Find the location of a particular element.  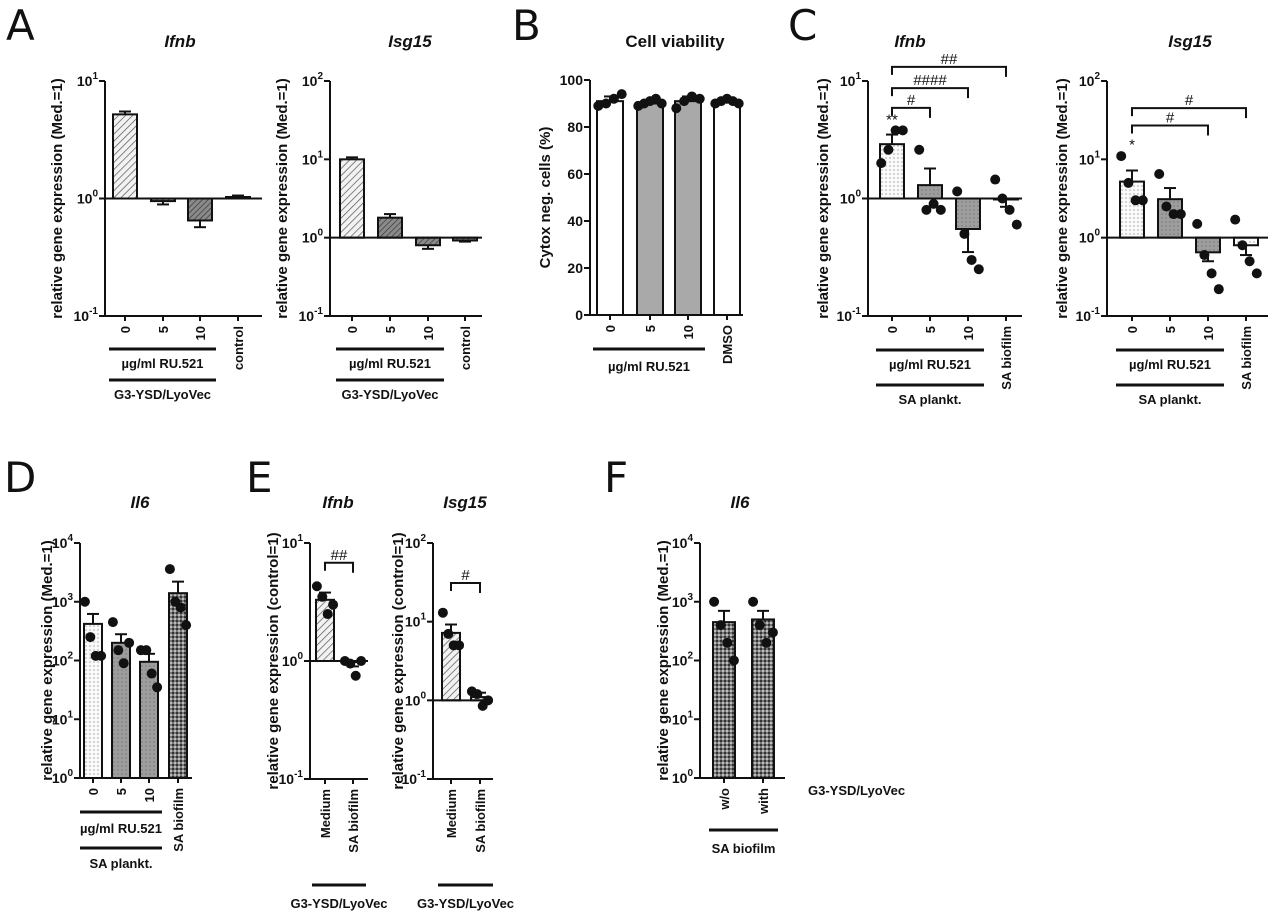

group-label: SA plankt. is located at coordinates (120, 863).